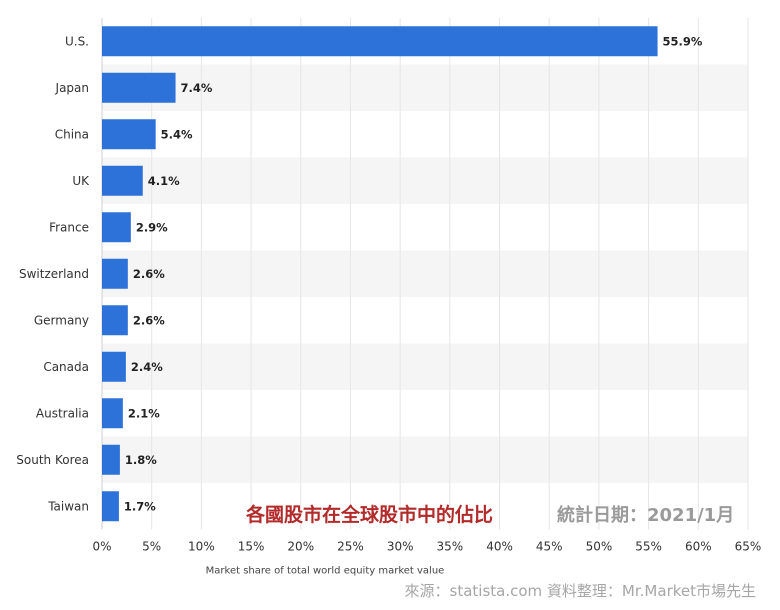  Describe the element at coordinates (152, 227) in the screenshot. I see `value-label: 2.9%` at that location.